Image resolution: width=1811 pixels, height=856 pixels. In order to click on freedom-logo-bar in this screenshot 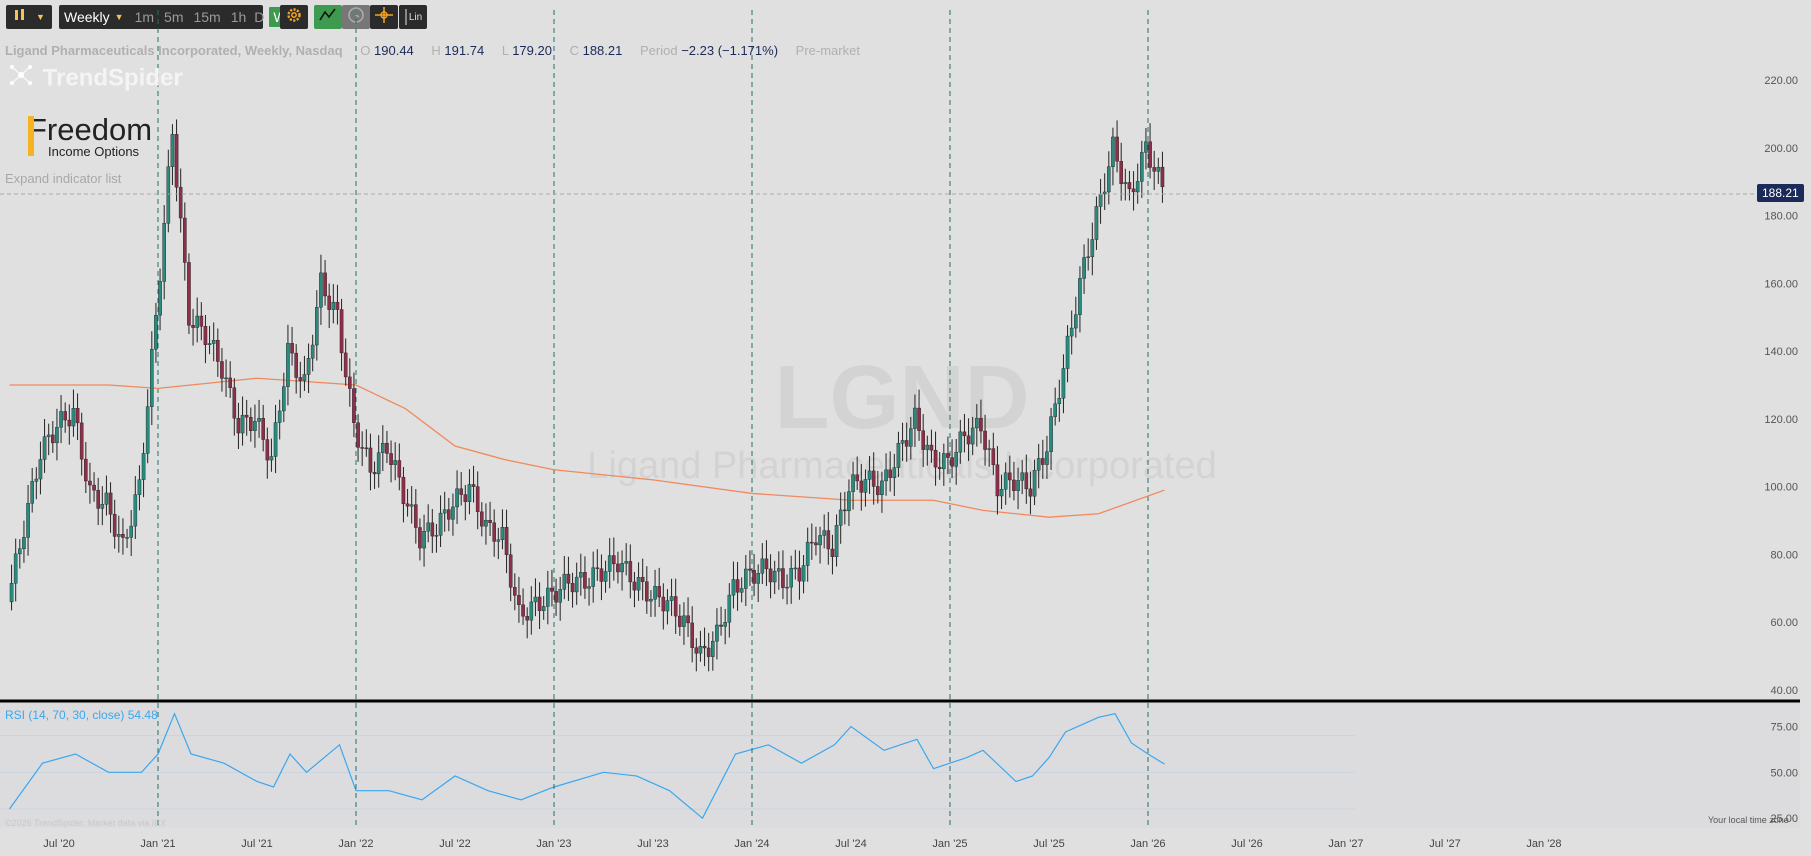, I will do `click(31, 136)`.